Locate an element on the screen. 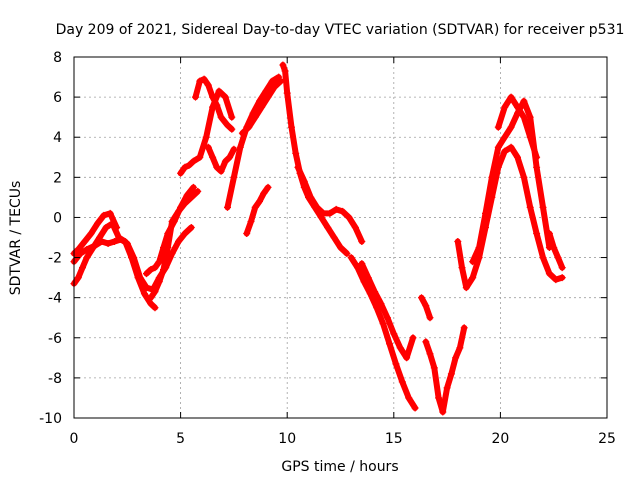 This screenshot has height=480, width=640. y-axis-label: SDTVAR / TECUs is located at coordinates (16, 238).